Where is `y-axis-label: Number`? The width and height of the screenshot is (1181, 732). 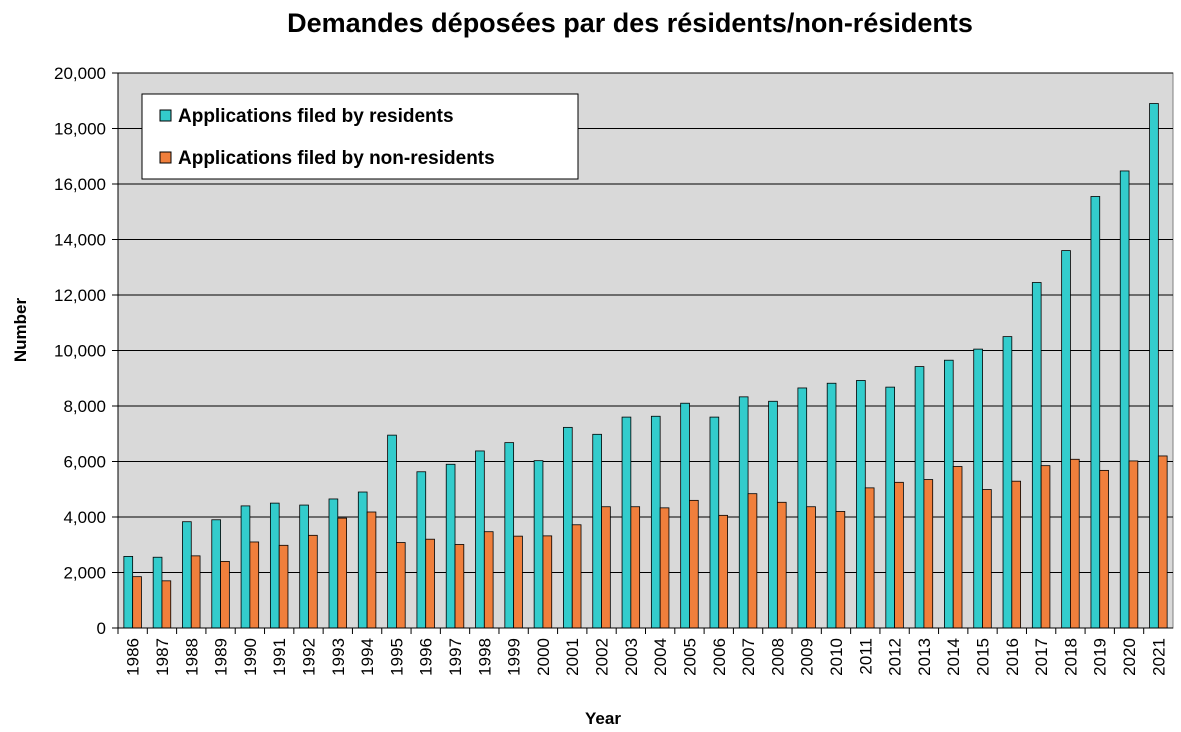
y-axis-label: Number is located at coordinates (20, 330).